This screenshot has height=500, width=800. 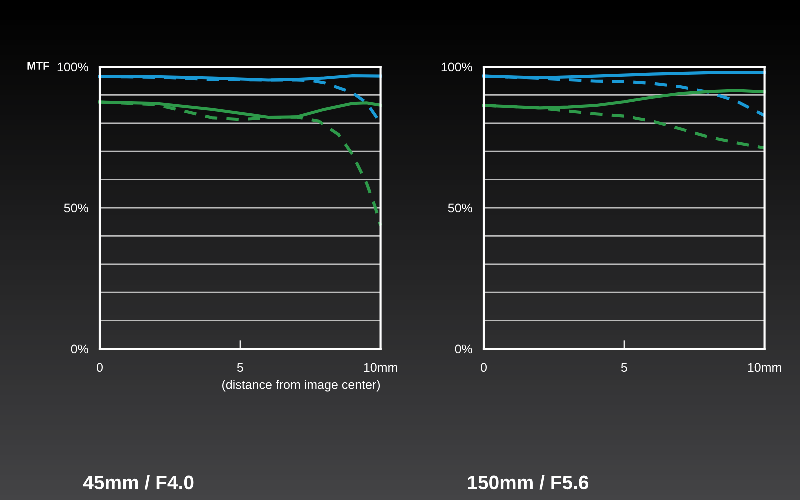 What do you see at coordinates (138, 482) in the screenshot?
I see `text: 45mm / F4.0` at bounding box center [138, 482].